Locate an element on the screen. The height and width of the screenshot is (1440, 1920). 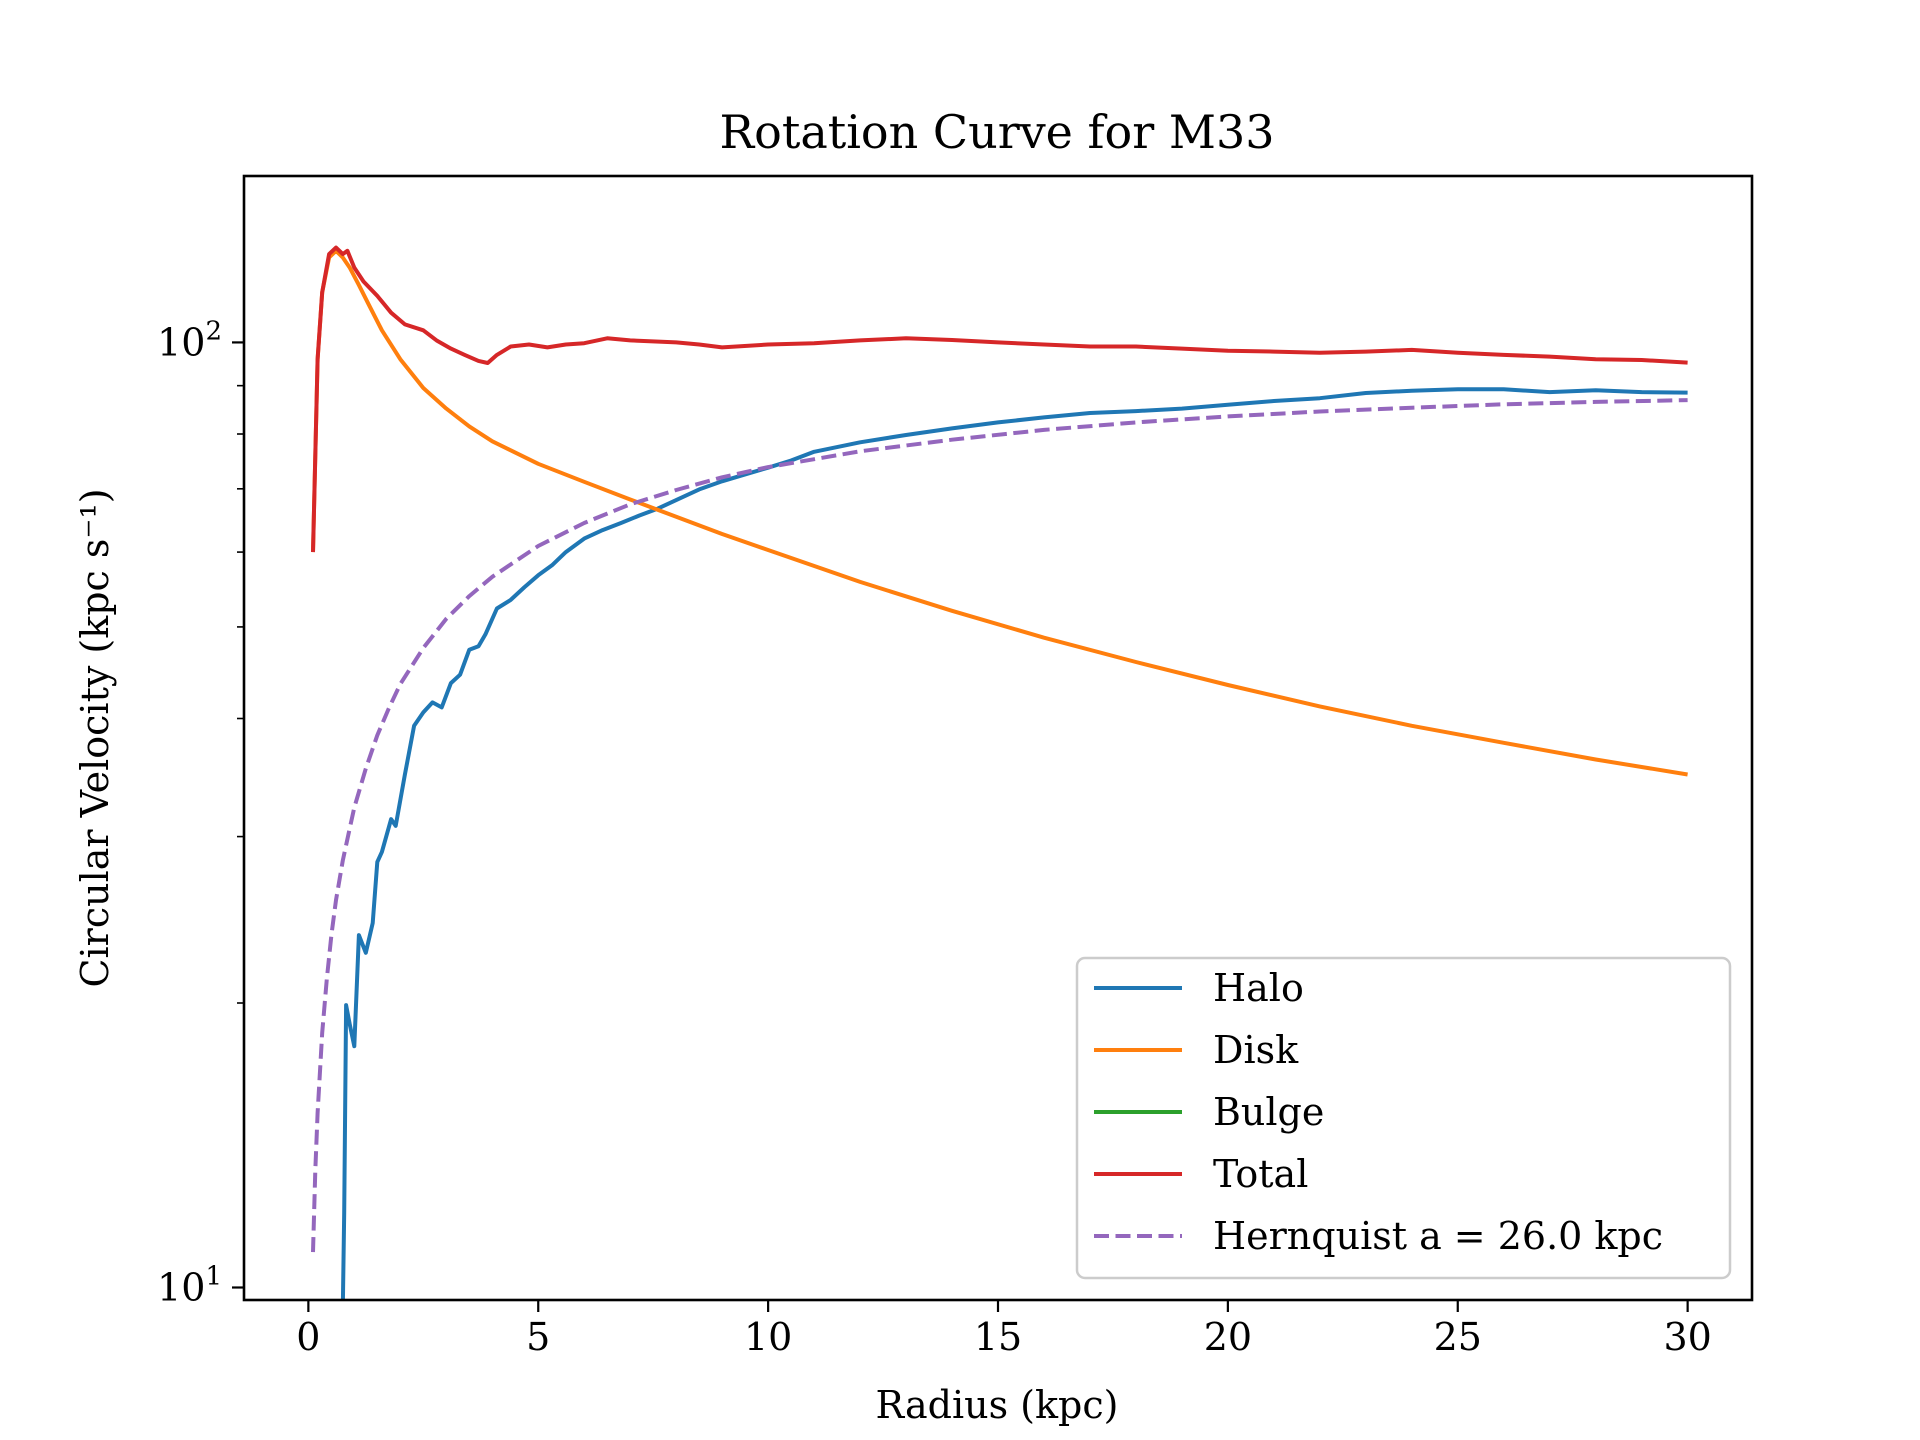
y-tick-label: 10¹ is located at coordinates (189, 1285).